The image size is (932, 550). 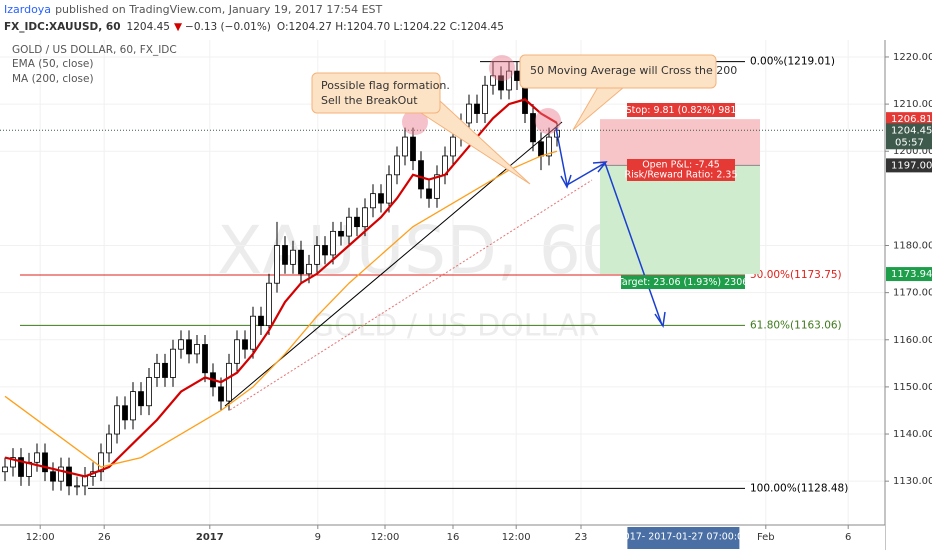 I want to click on crosshair-box, so click(x=683, y=538).